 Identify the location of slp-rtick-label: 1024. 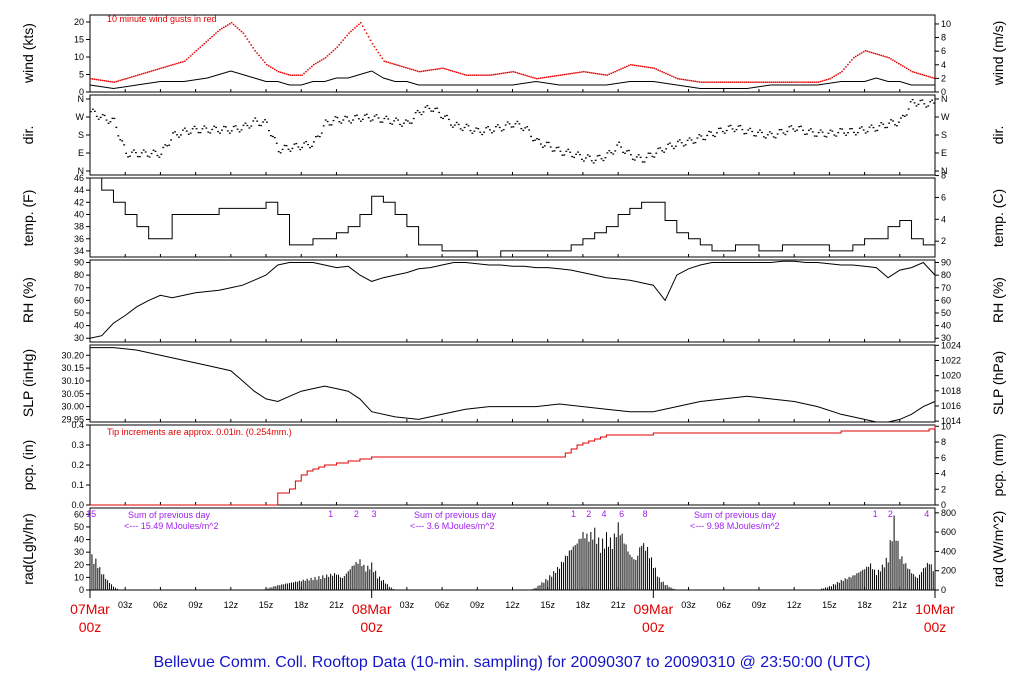
(951, 345).